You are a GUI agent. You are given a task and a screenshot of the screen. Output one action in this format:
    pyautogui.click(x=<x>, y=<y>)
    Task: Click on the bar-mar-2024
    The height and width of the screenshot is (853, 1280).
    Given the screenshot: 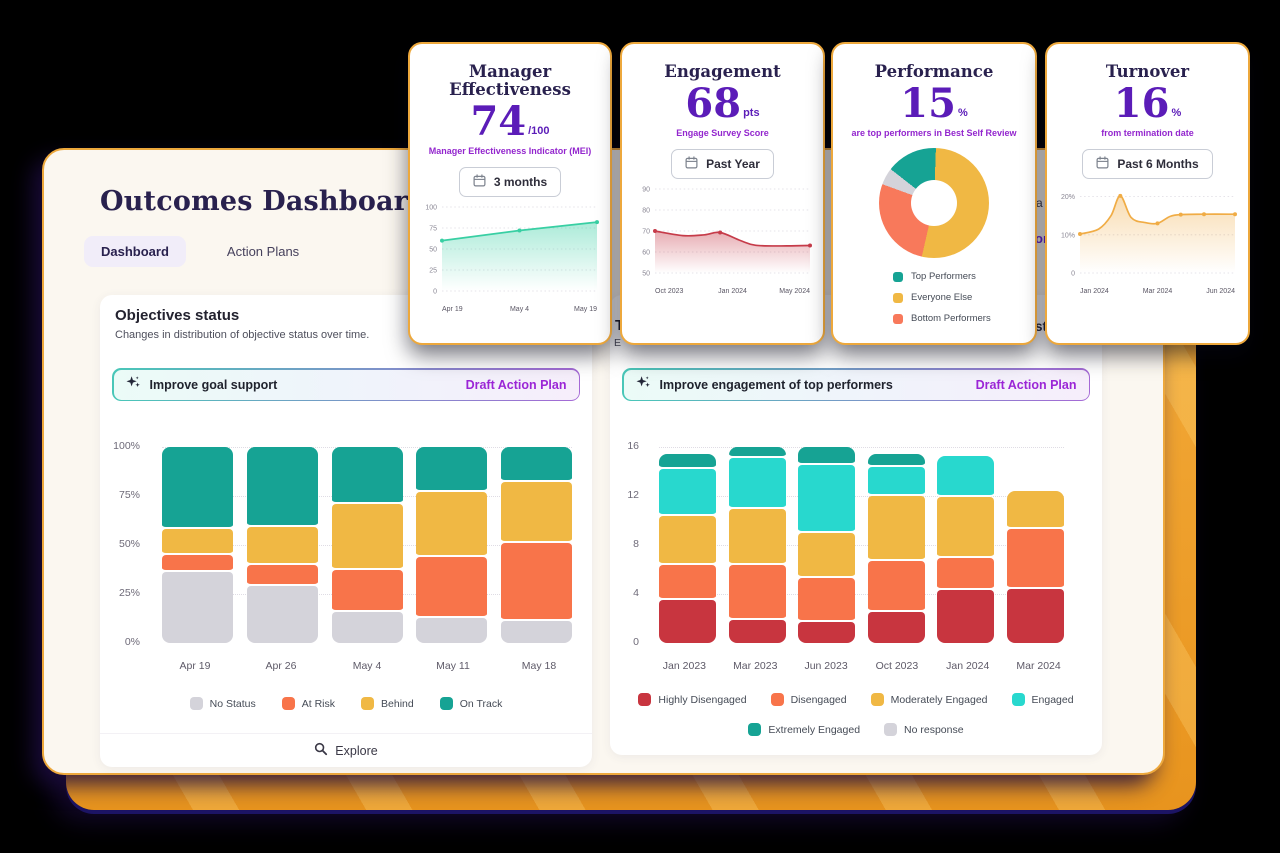 What is the action you would take?
    pyautogui.click(x=1035, y=567)
    